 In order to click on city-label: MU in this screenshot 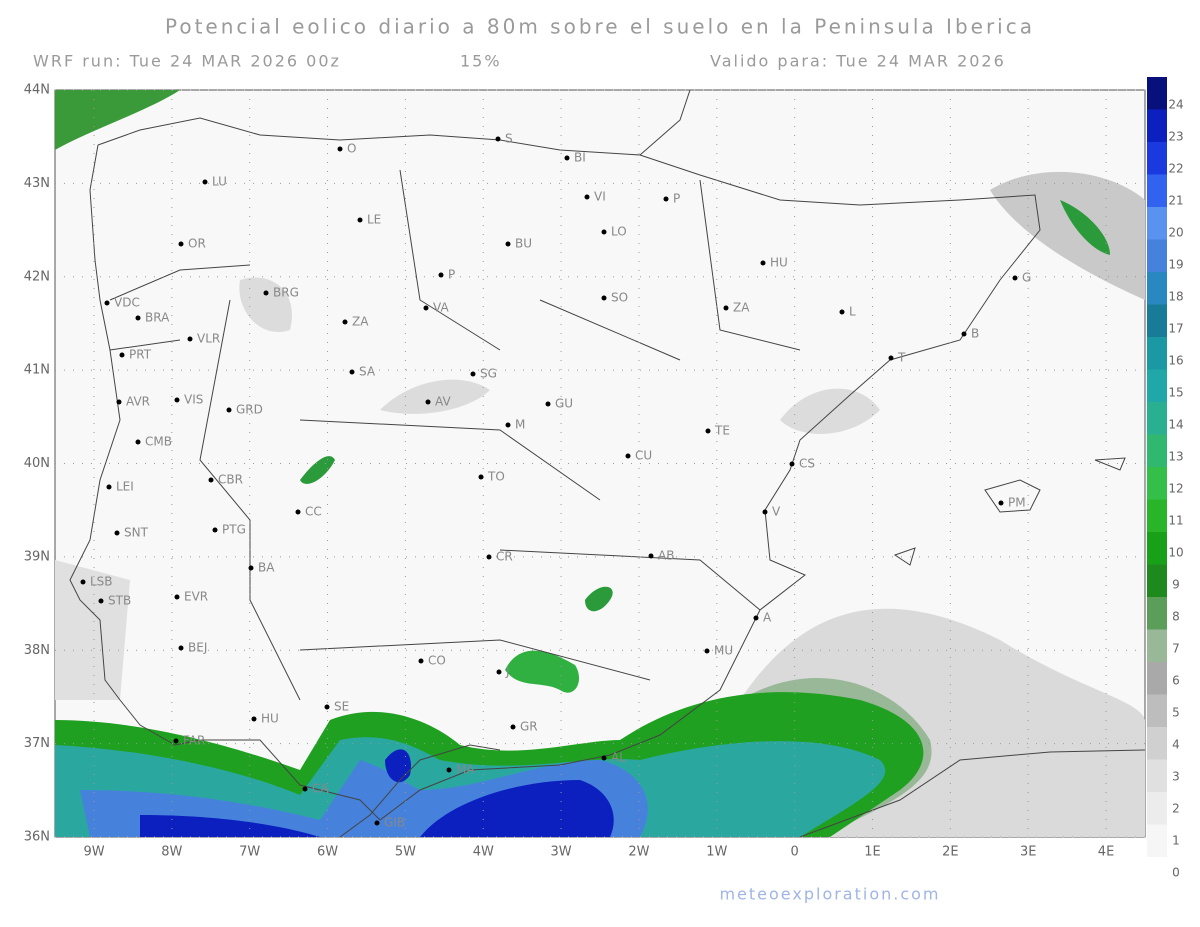, I will do `click(723, 651)`.